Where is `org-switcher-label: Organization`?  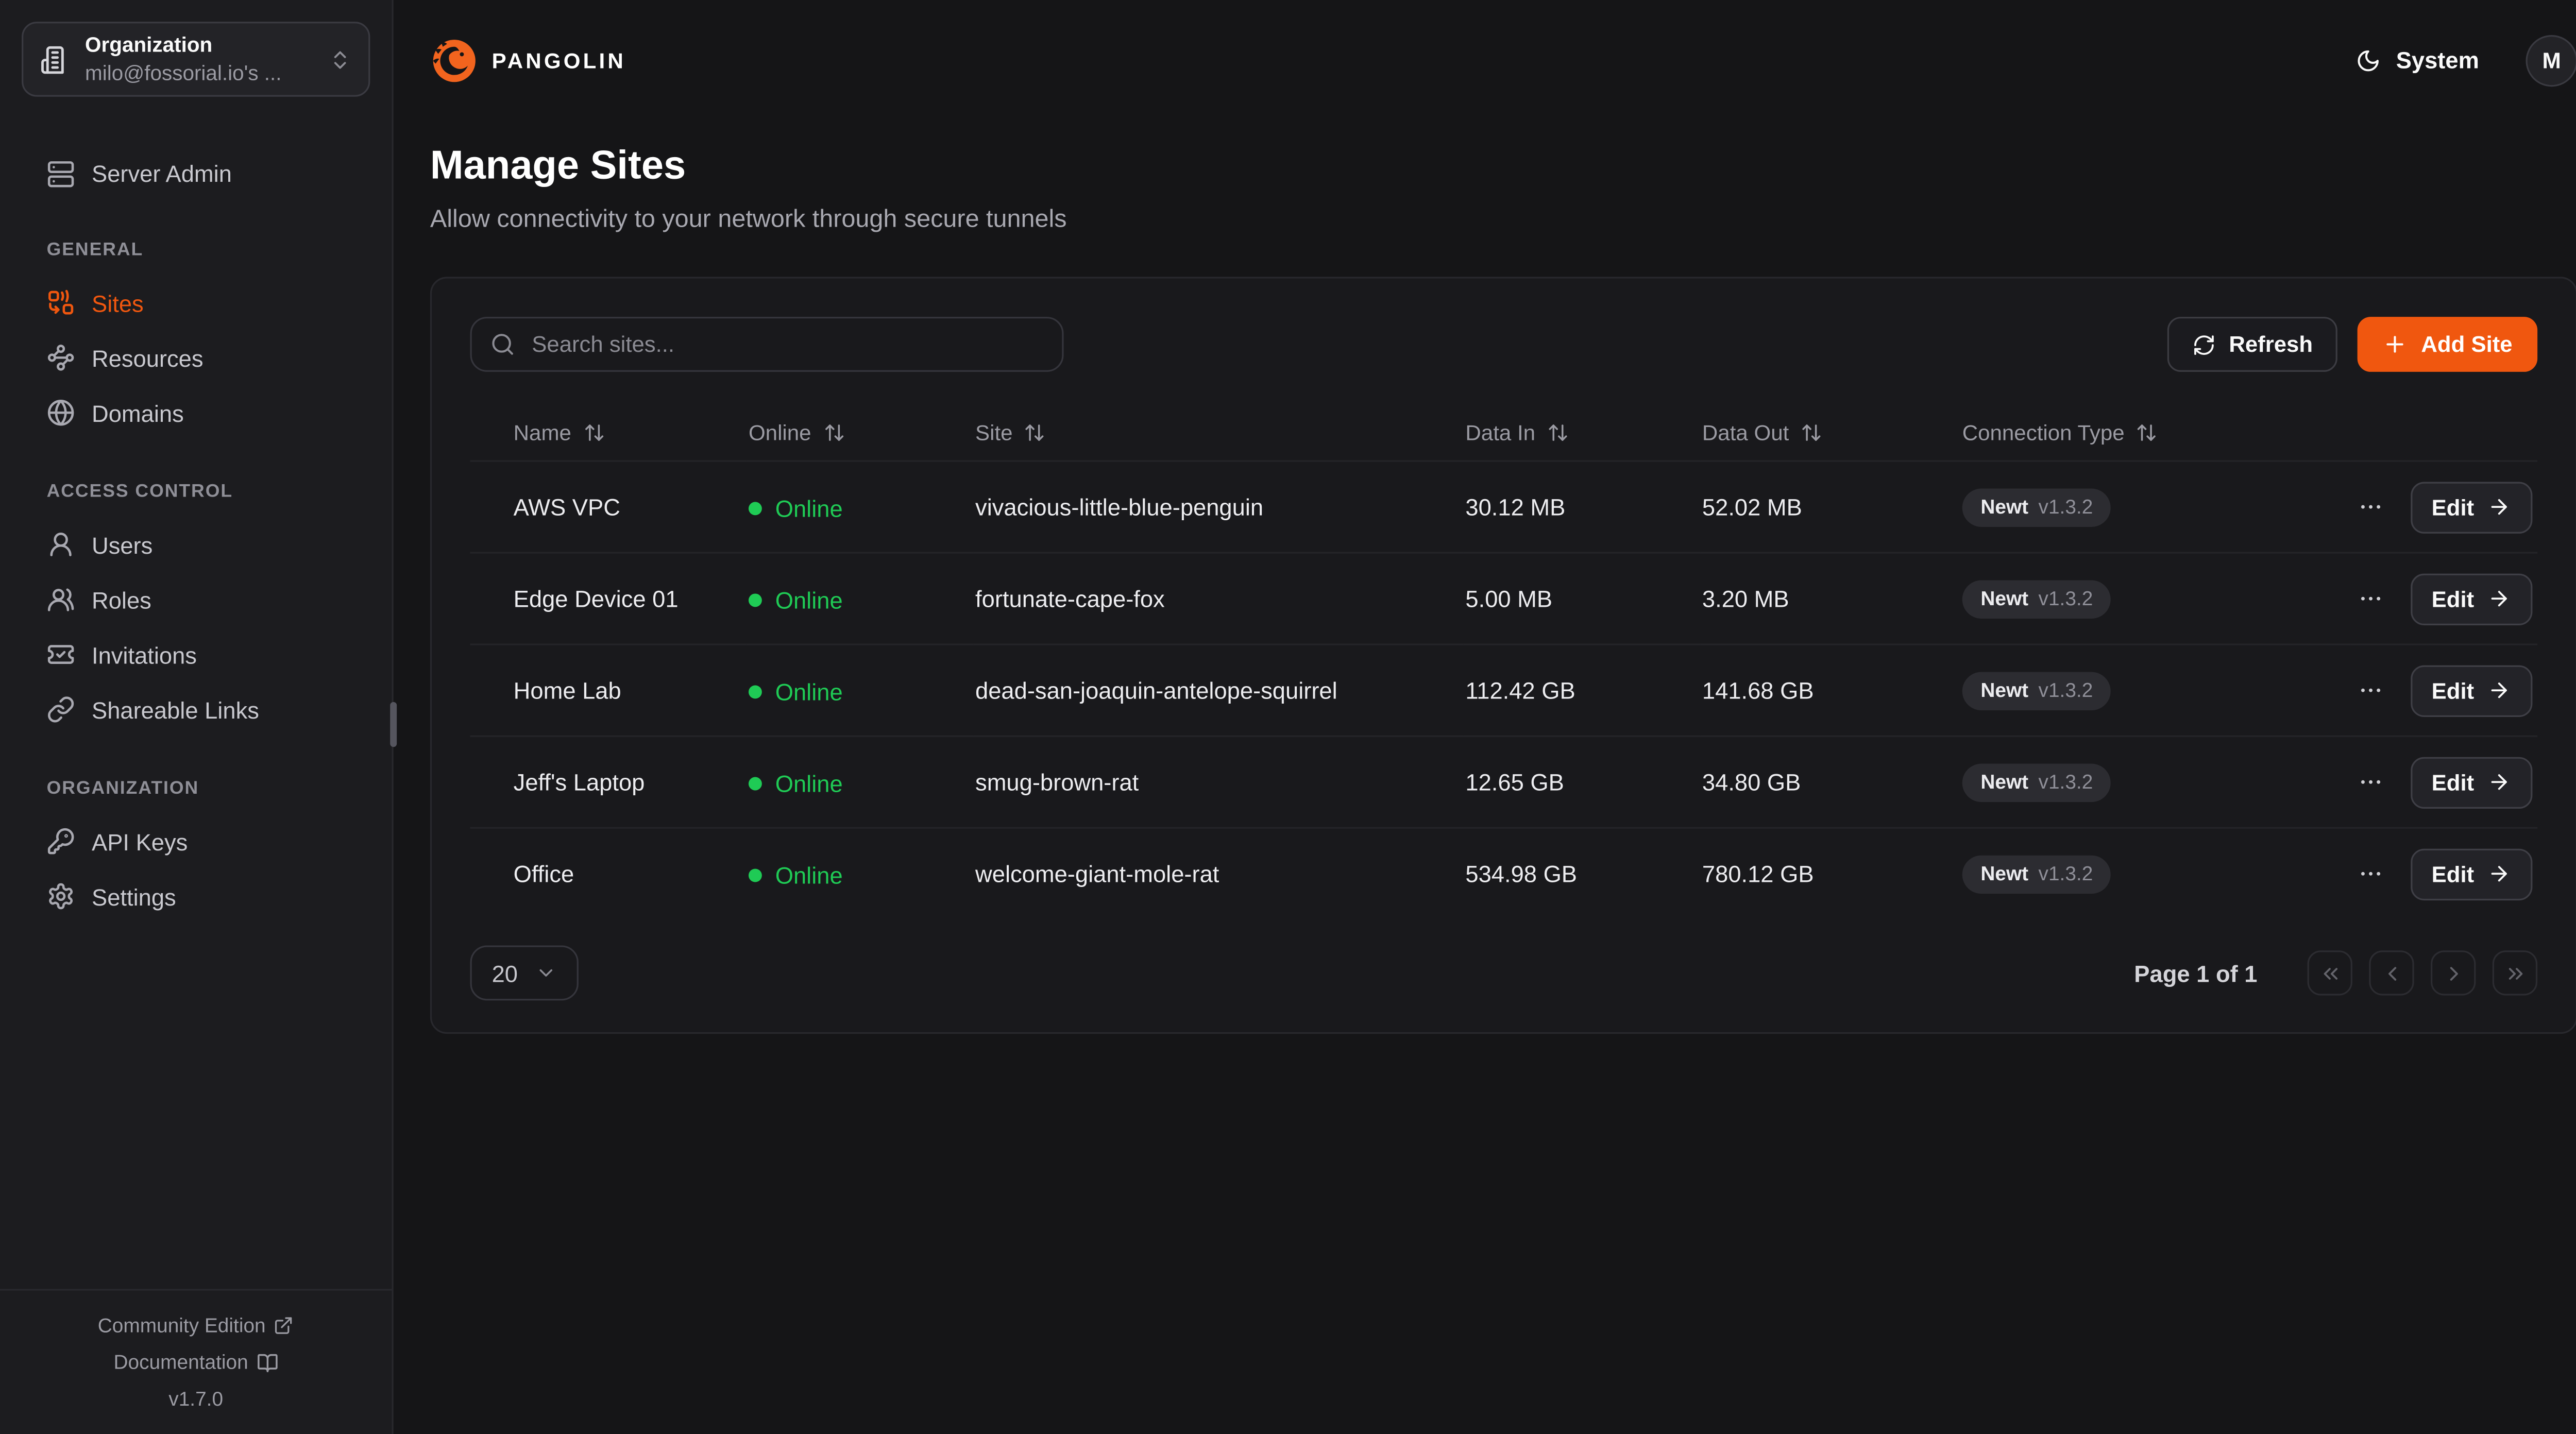
org-switcher-label: Organization is located at coordinates (149, 44).